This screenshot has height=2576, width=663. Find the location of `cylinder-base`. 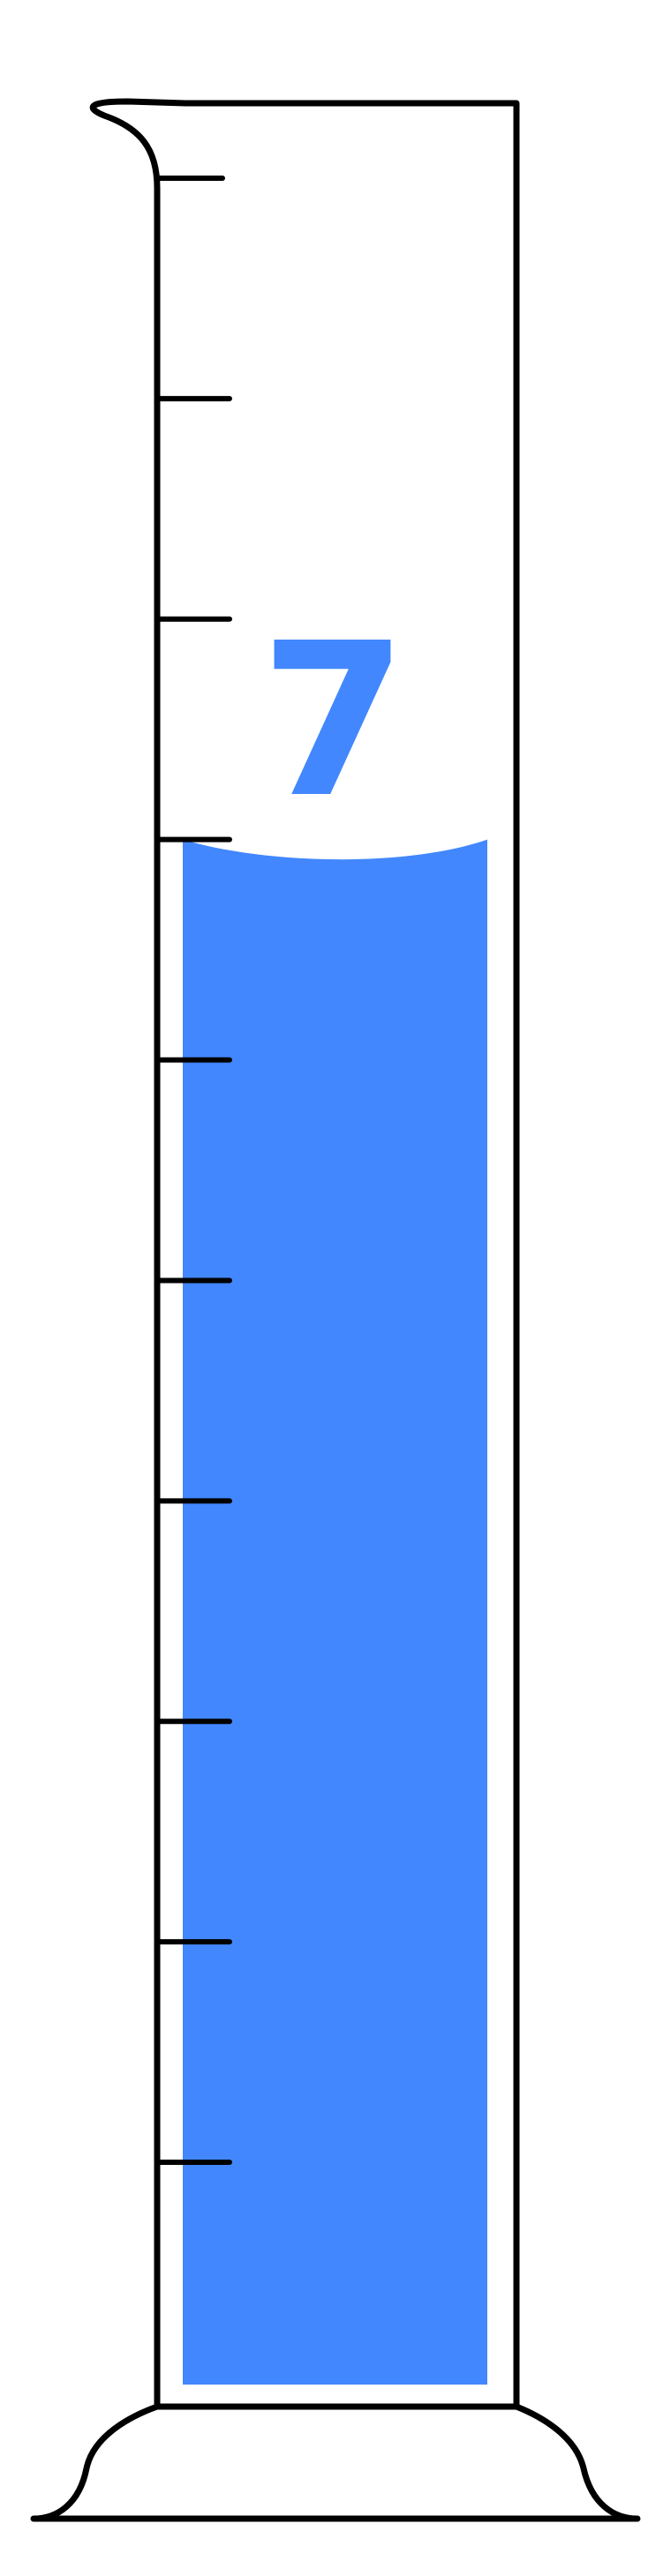

cylinder-base is located at coordinates (335, 2462).